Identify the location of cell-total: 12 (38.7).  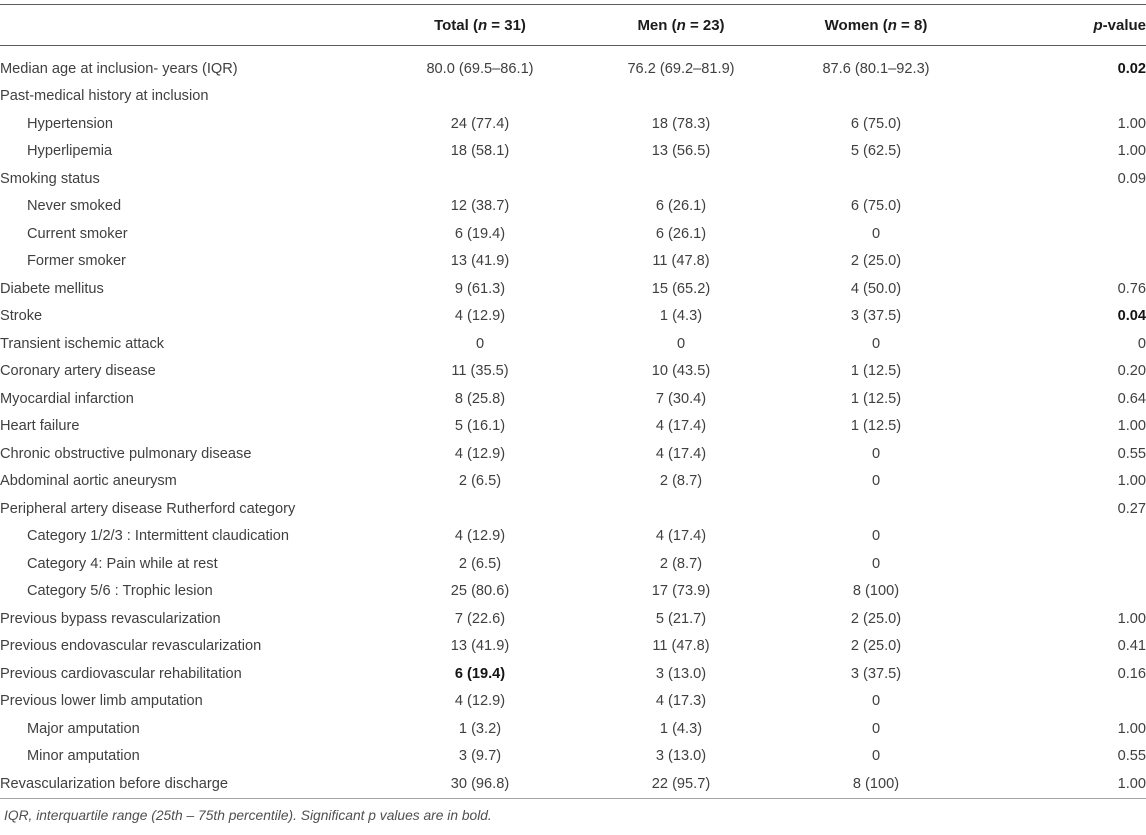
(480, 206).